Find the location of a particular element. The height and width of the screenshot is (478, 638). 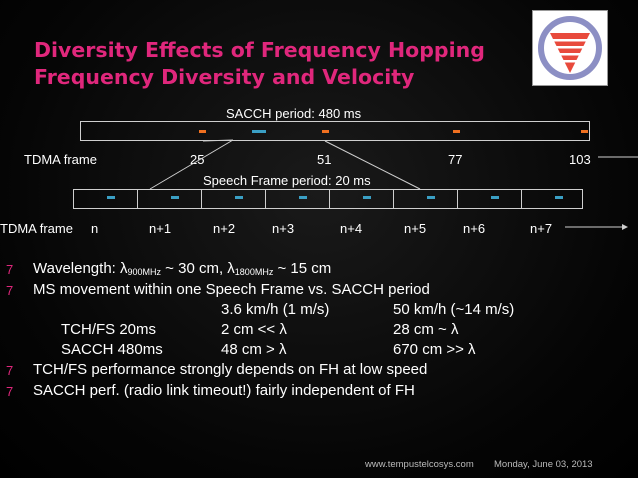

logo-graphic is located at coordinates (570, 48).